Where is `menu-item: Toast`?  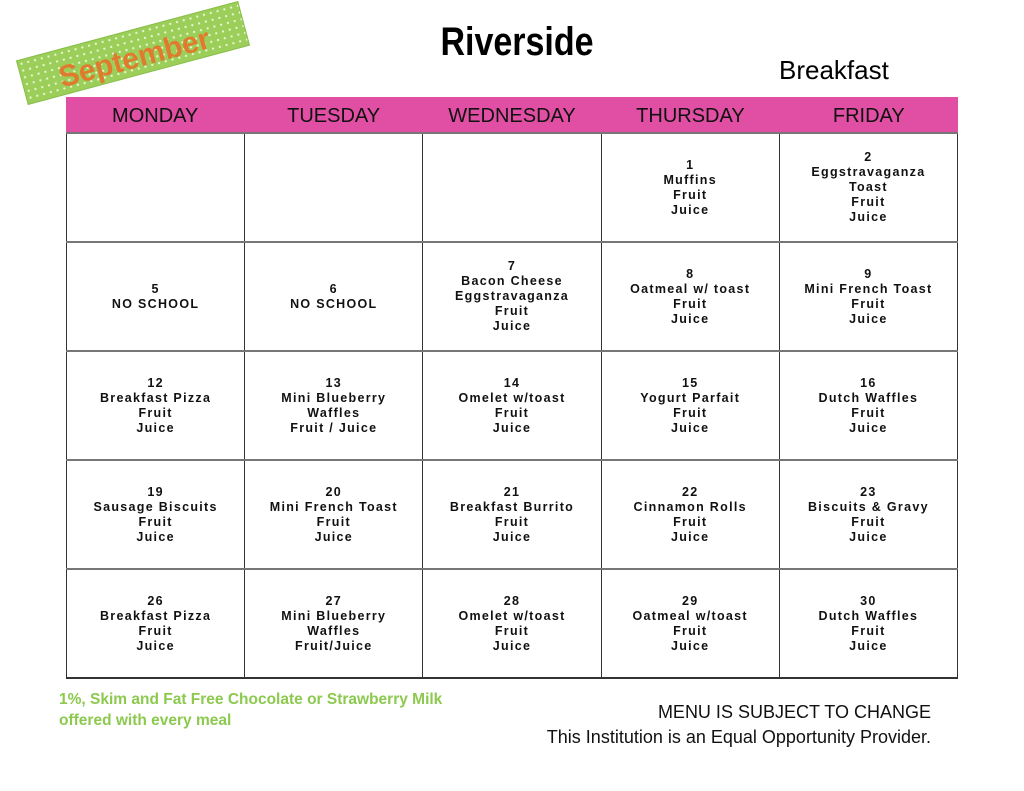
menu-item: Toast is located at coordinates (868, 187).